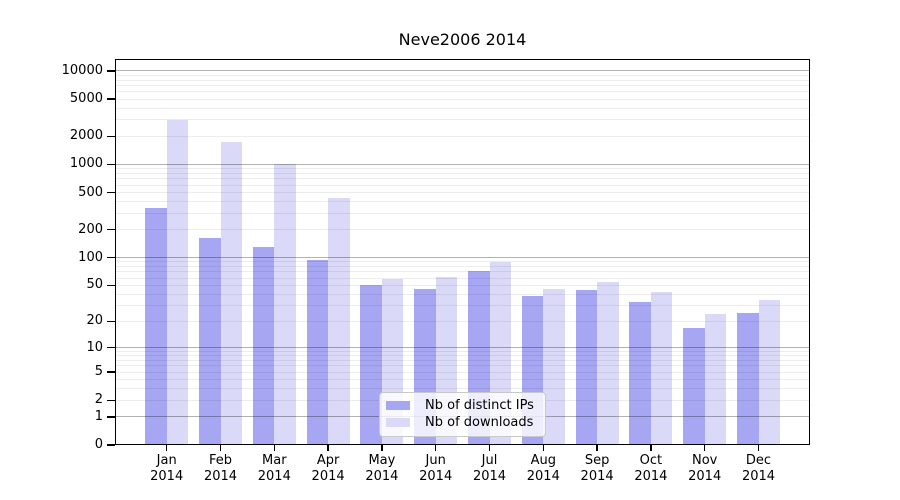  I want to click on y-tick-label: 0, so click(98, 444).